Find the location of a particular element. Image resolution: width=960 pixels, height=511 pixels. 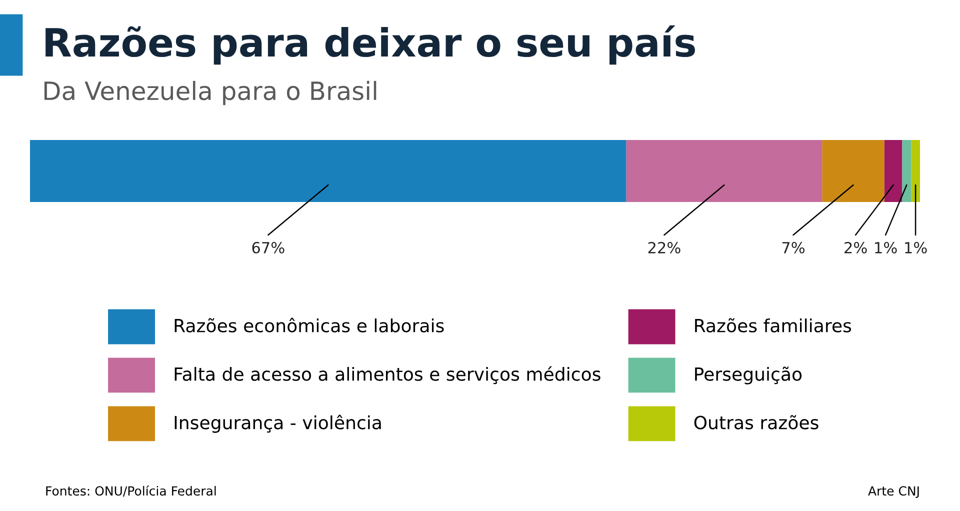

data-label: 22% is located at coordinates (664, 248).